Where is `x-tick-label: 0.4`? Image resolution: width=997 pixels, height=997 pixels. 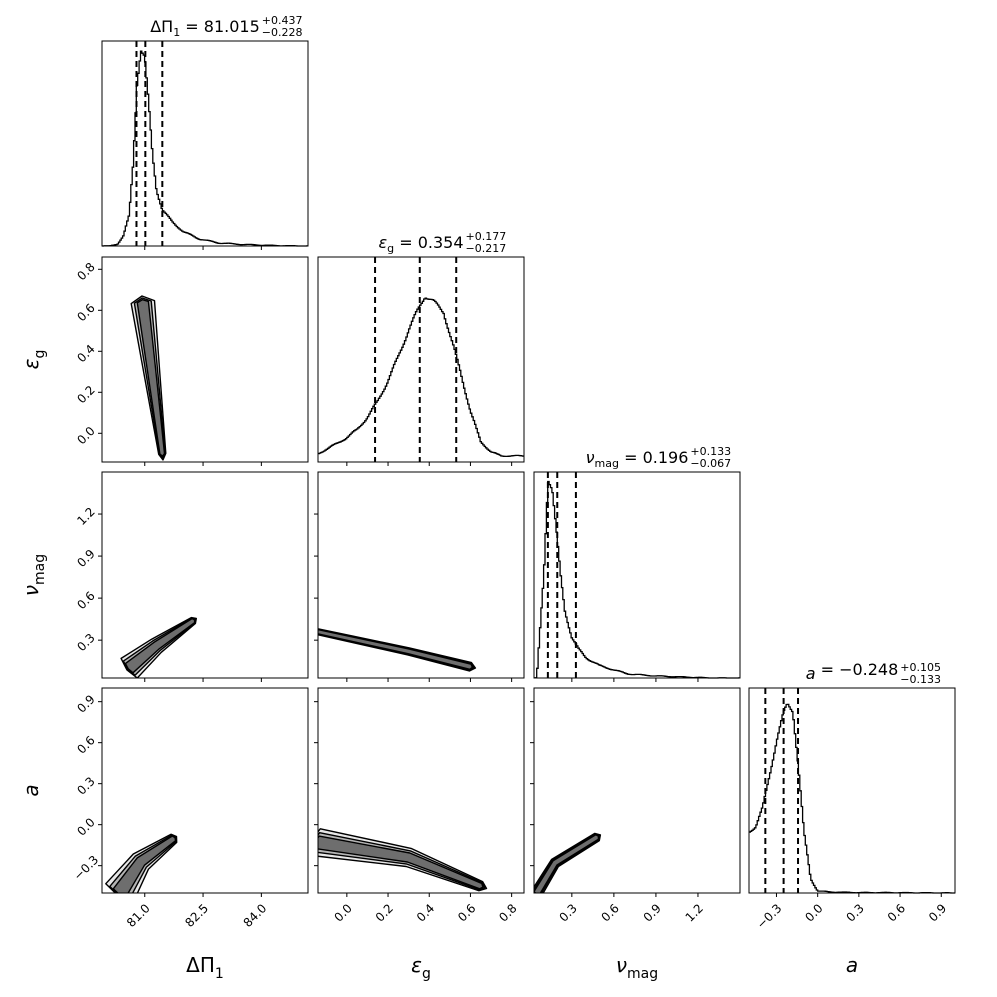 x-tick-label: 0.4 is located at coordinates (425, 912).